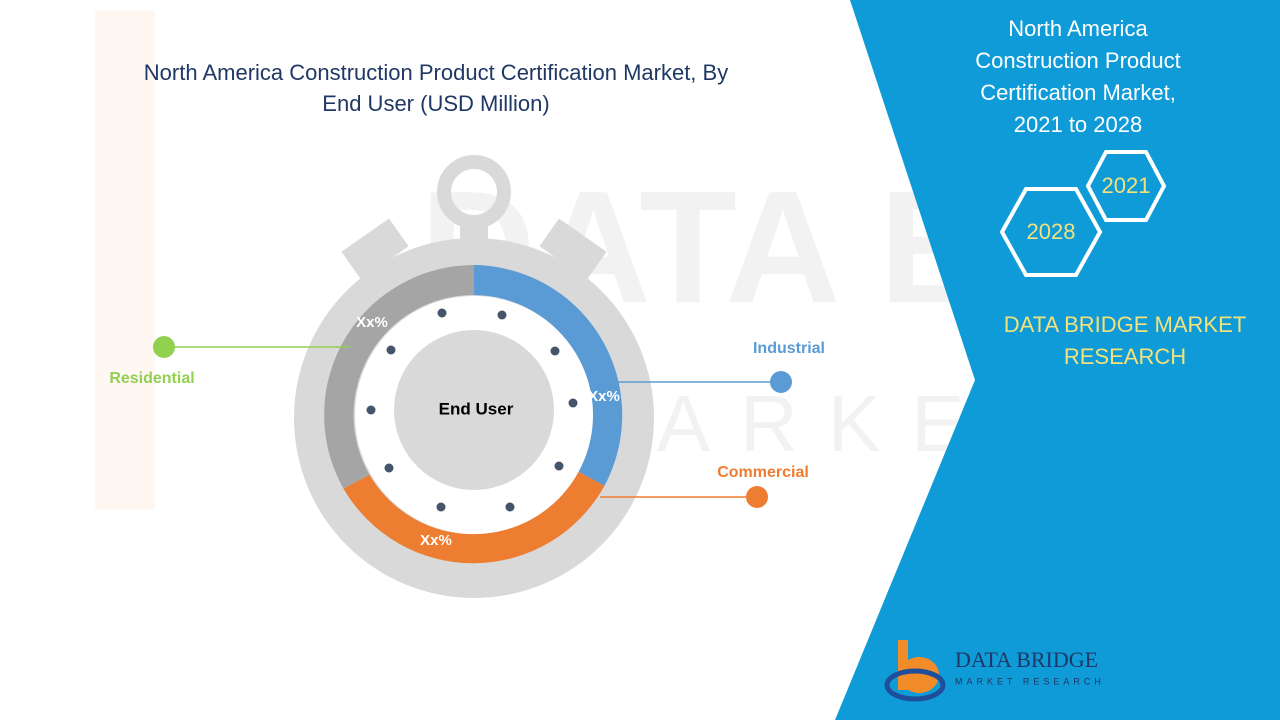 Image resolution: width=1280 pixels, height=725 pixels. Describe the element at coordinates (789, 348) in the screenshot. I see `legend-label: Industrial` at that location.